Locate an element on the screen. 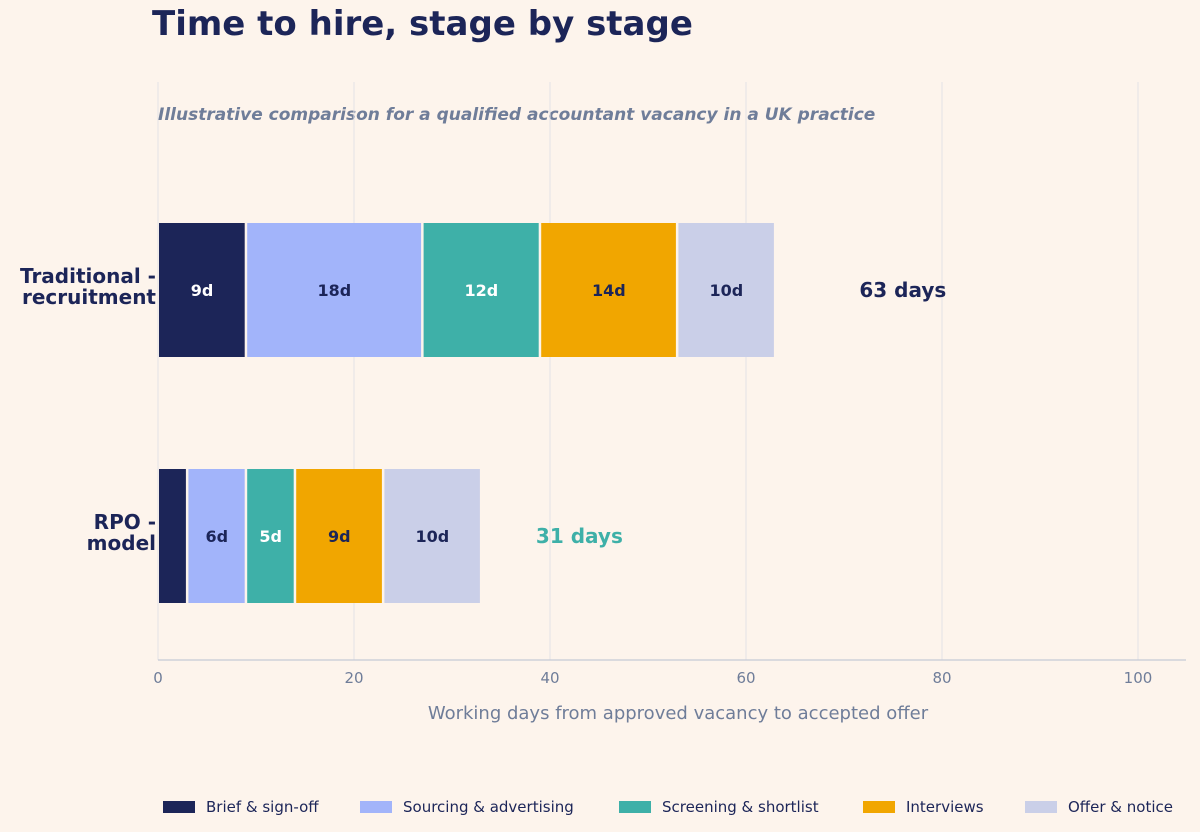  bar-data-label: 5d is located at coordinates (270, 536).